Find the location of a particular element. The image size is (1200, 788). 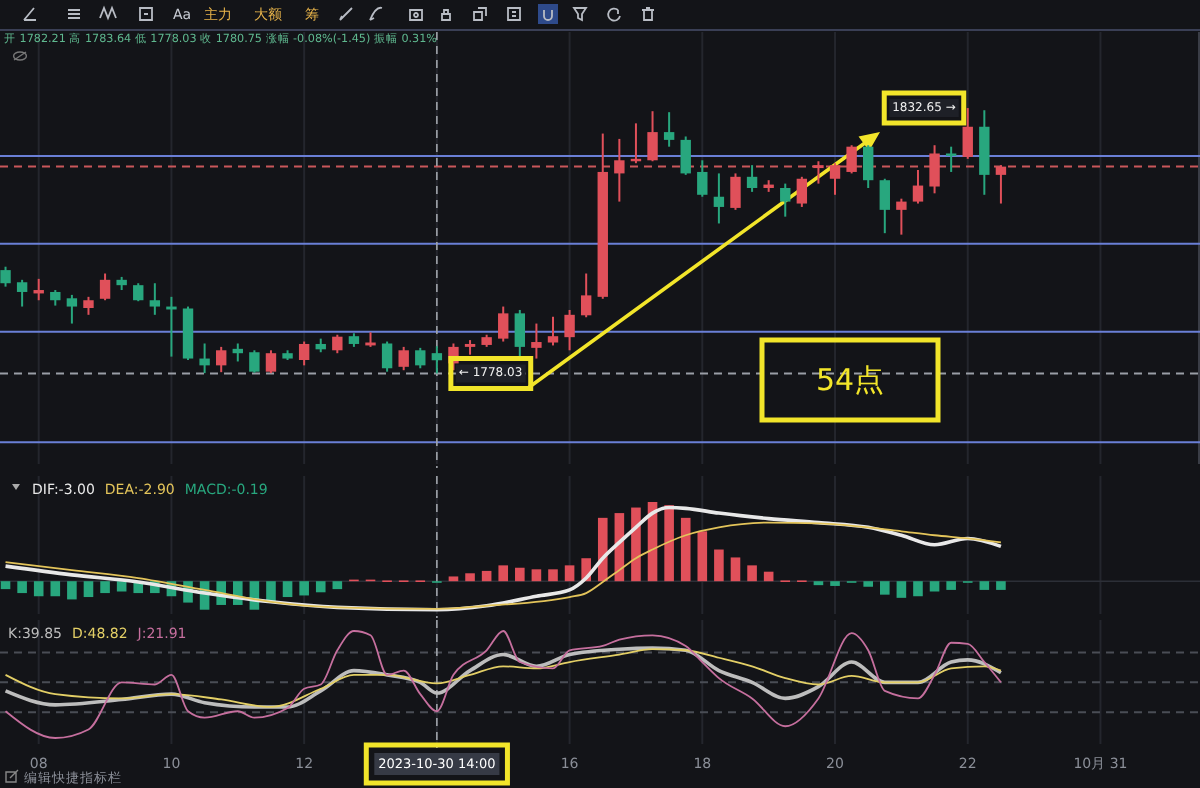

annotation: 54点 is located at coordinates (850, 380).